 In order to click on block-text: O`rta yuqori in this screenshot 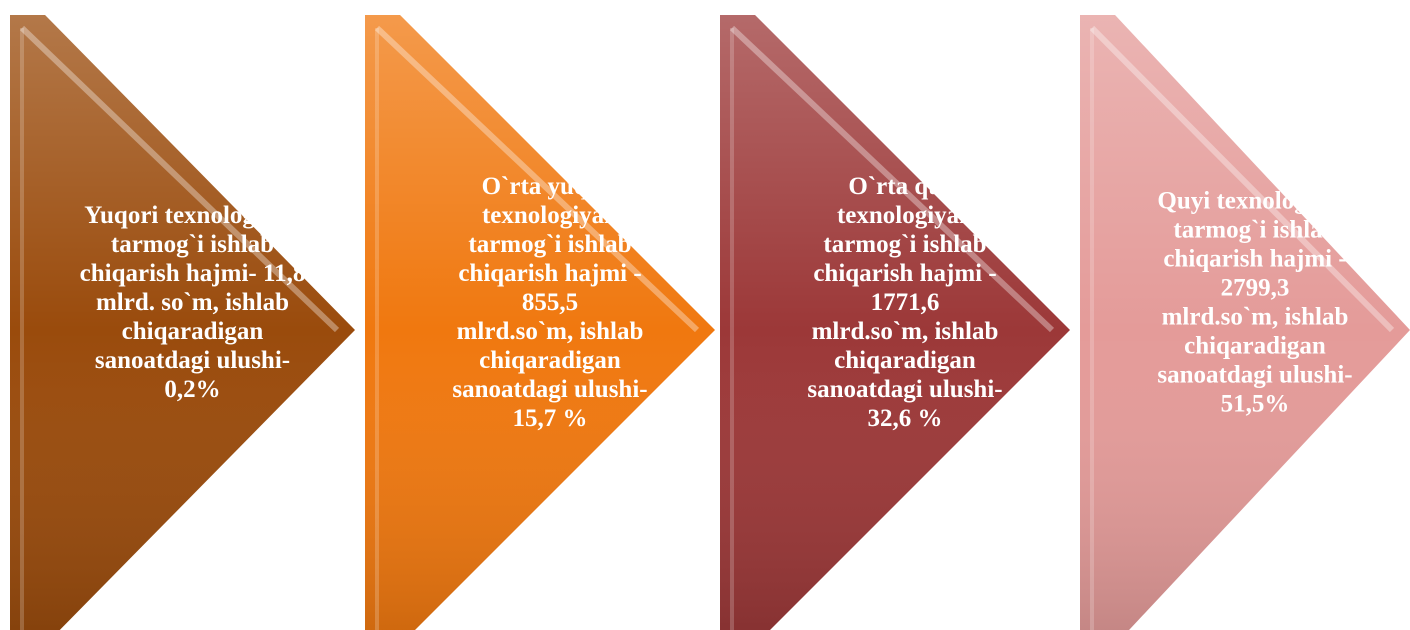, I will do `click(550, 186)`.